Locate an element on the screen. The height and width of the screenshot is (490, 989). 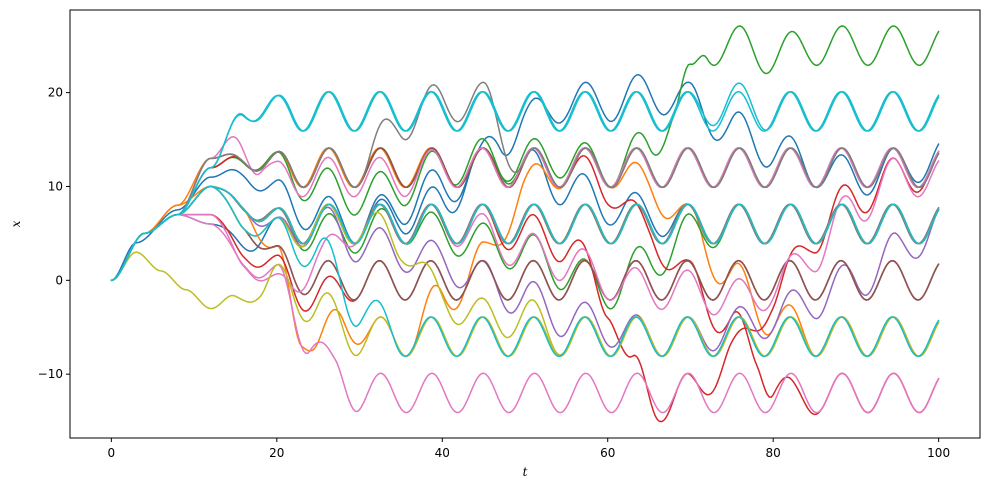
y-tick-label: 20 is located at coordinates (55, 93).